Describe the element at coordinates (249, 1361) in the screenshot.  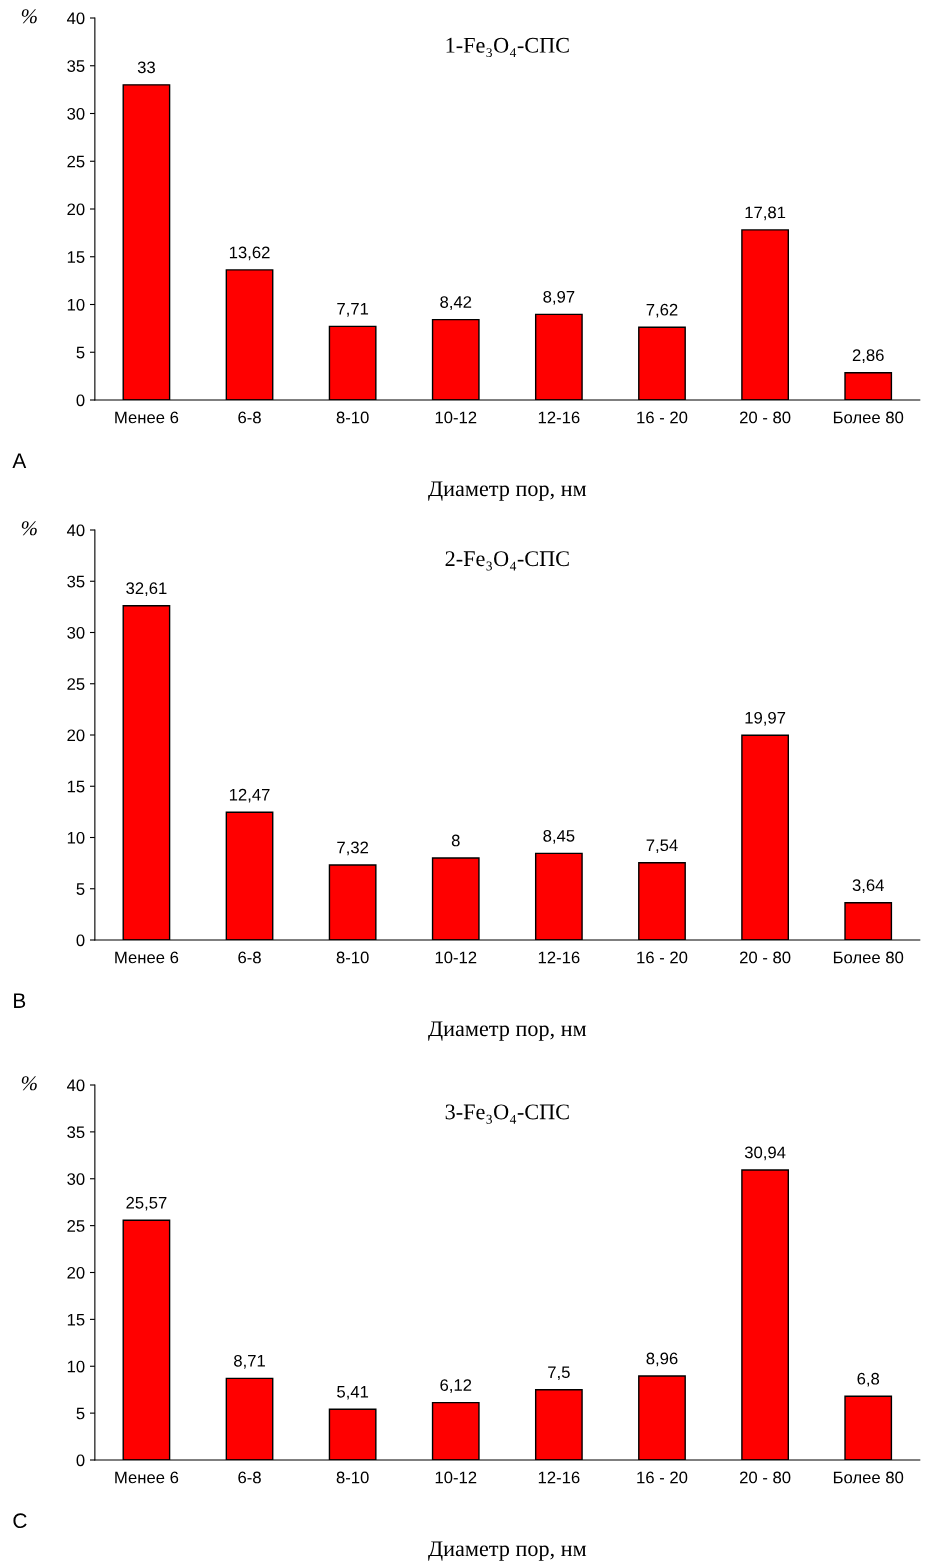
I see `data-label: 8,71` at that location.